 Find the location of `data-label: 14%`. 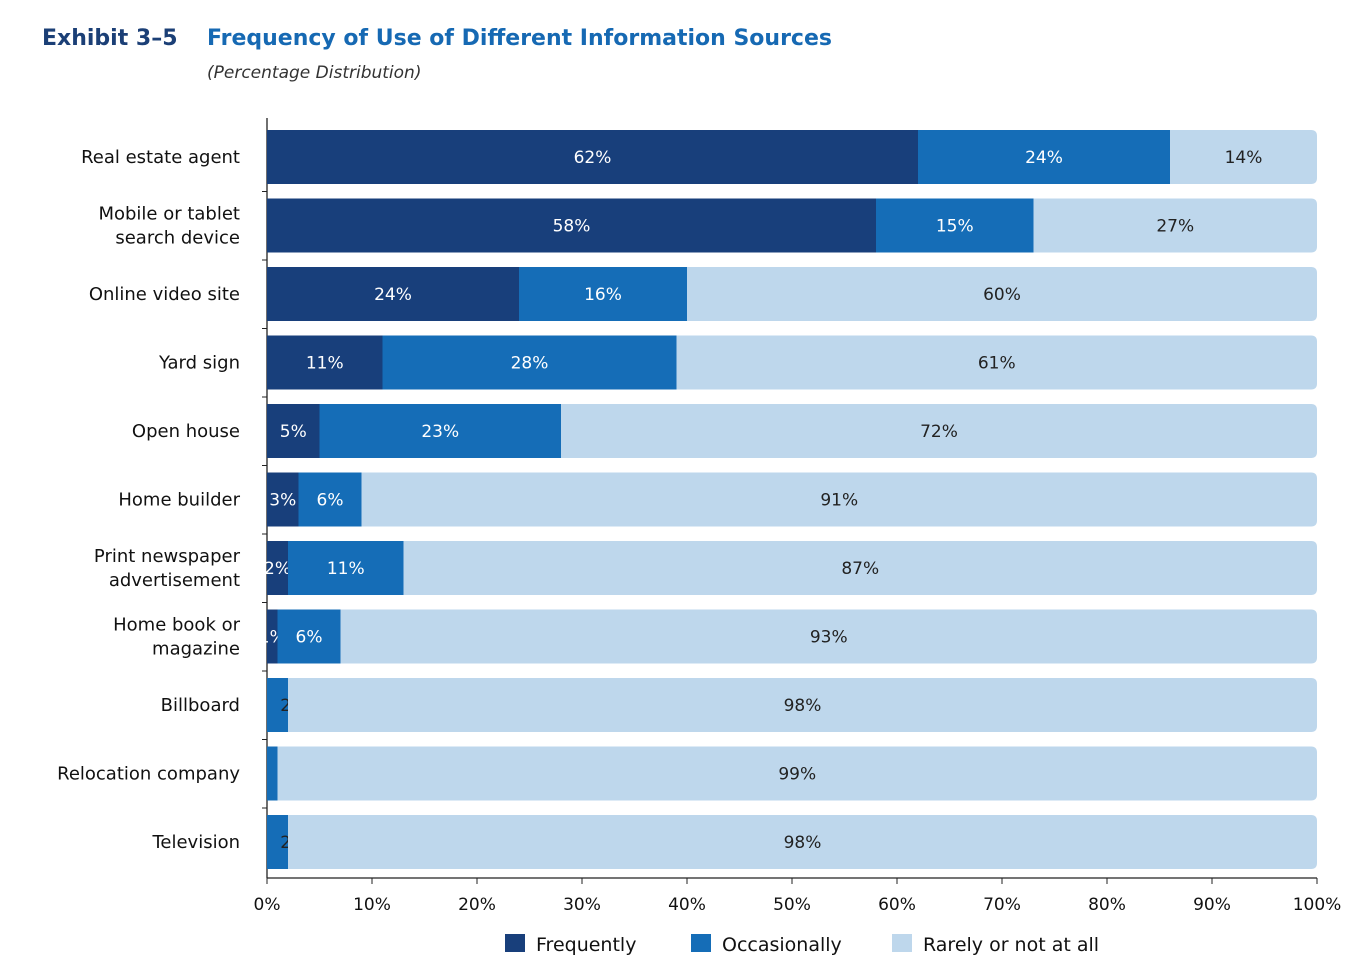

data-label: 14% is located at coordinates (1244, 158).